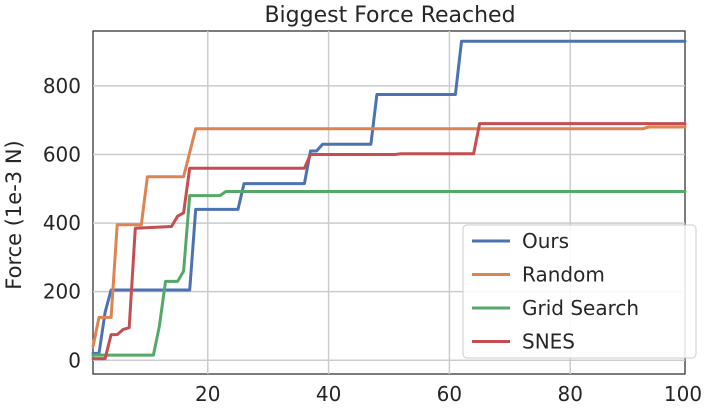 The width and height of the screenshot is (707, 411). I want to click on y-tick-label: 600, so click(62, 154).